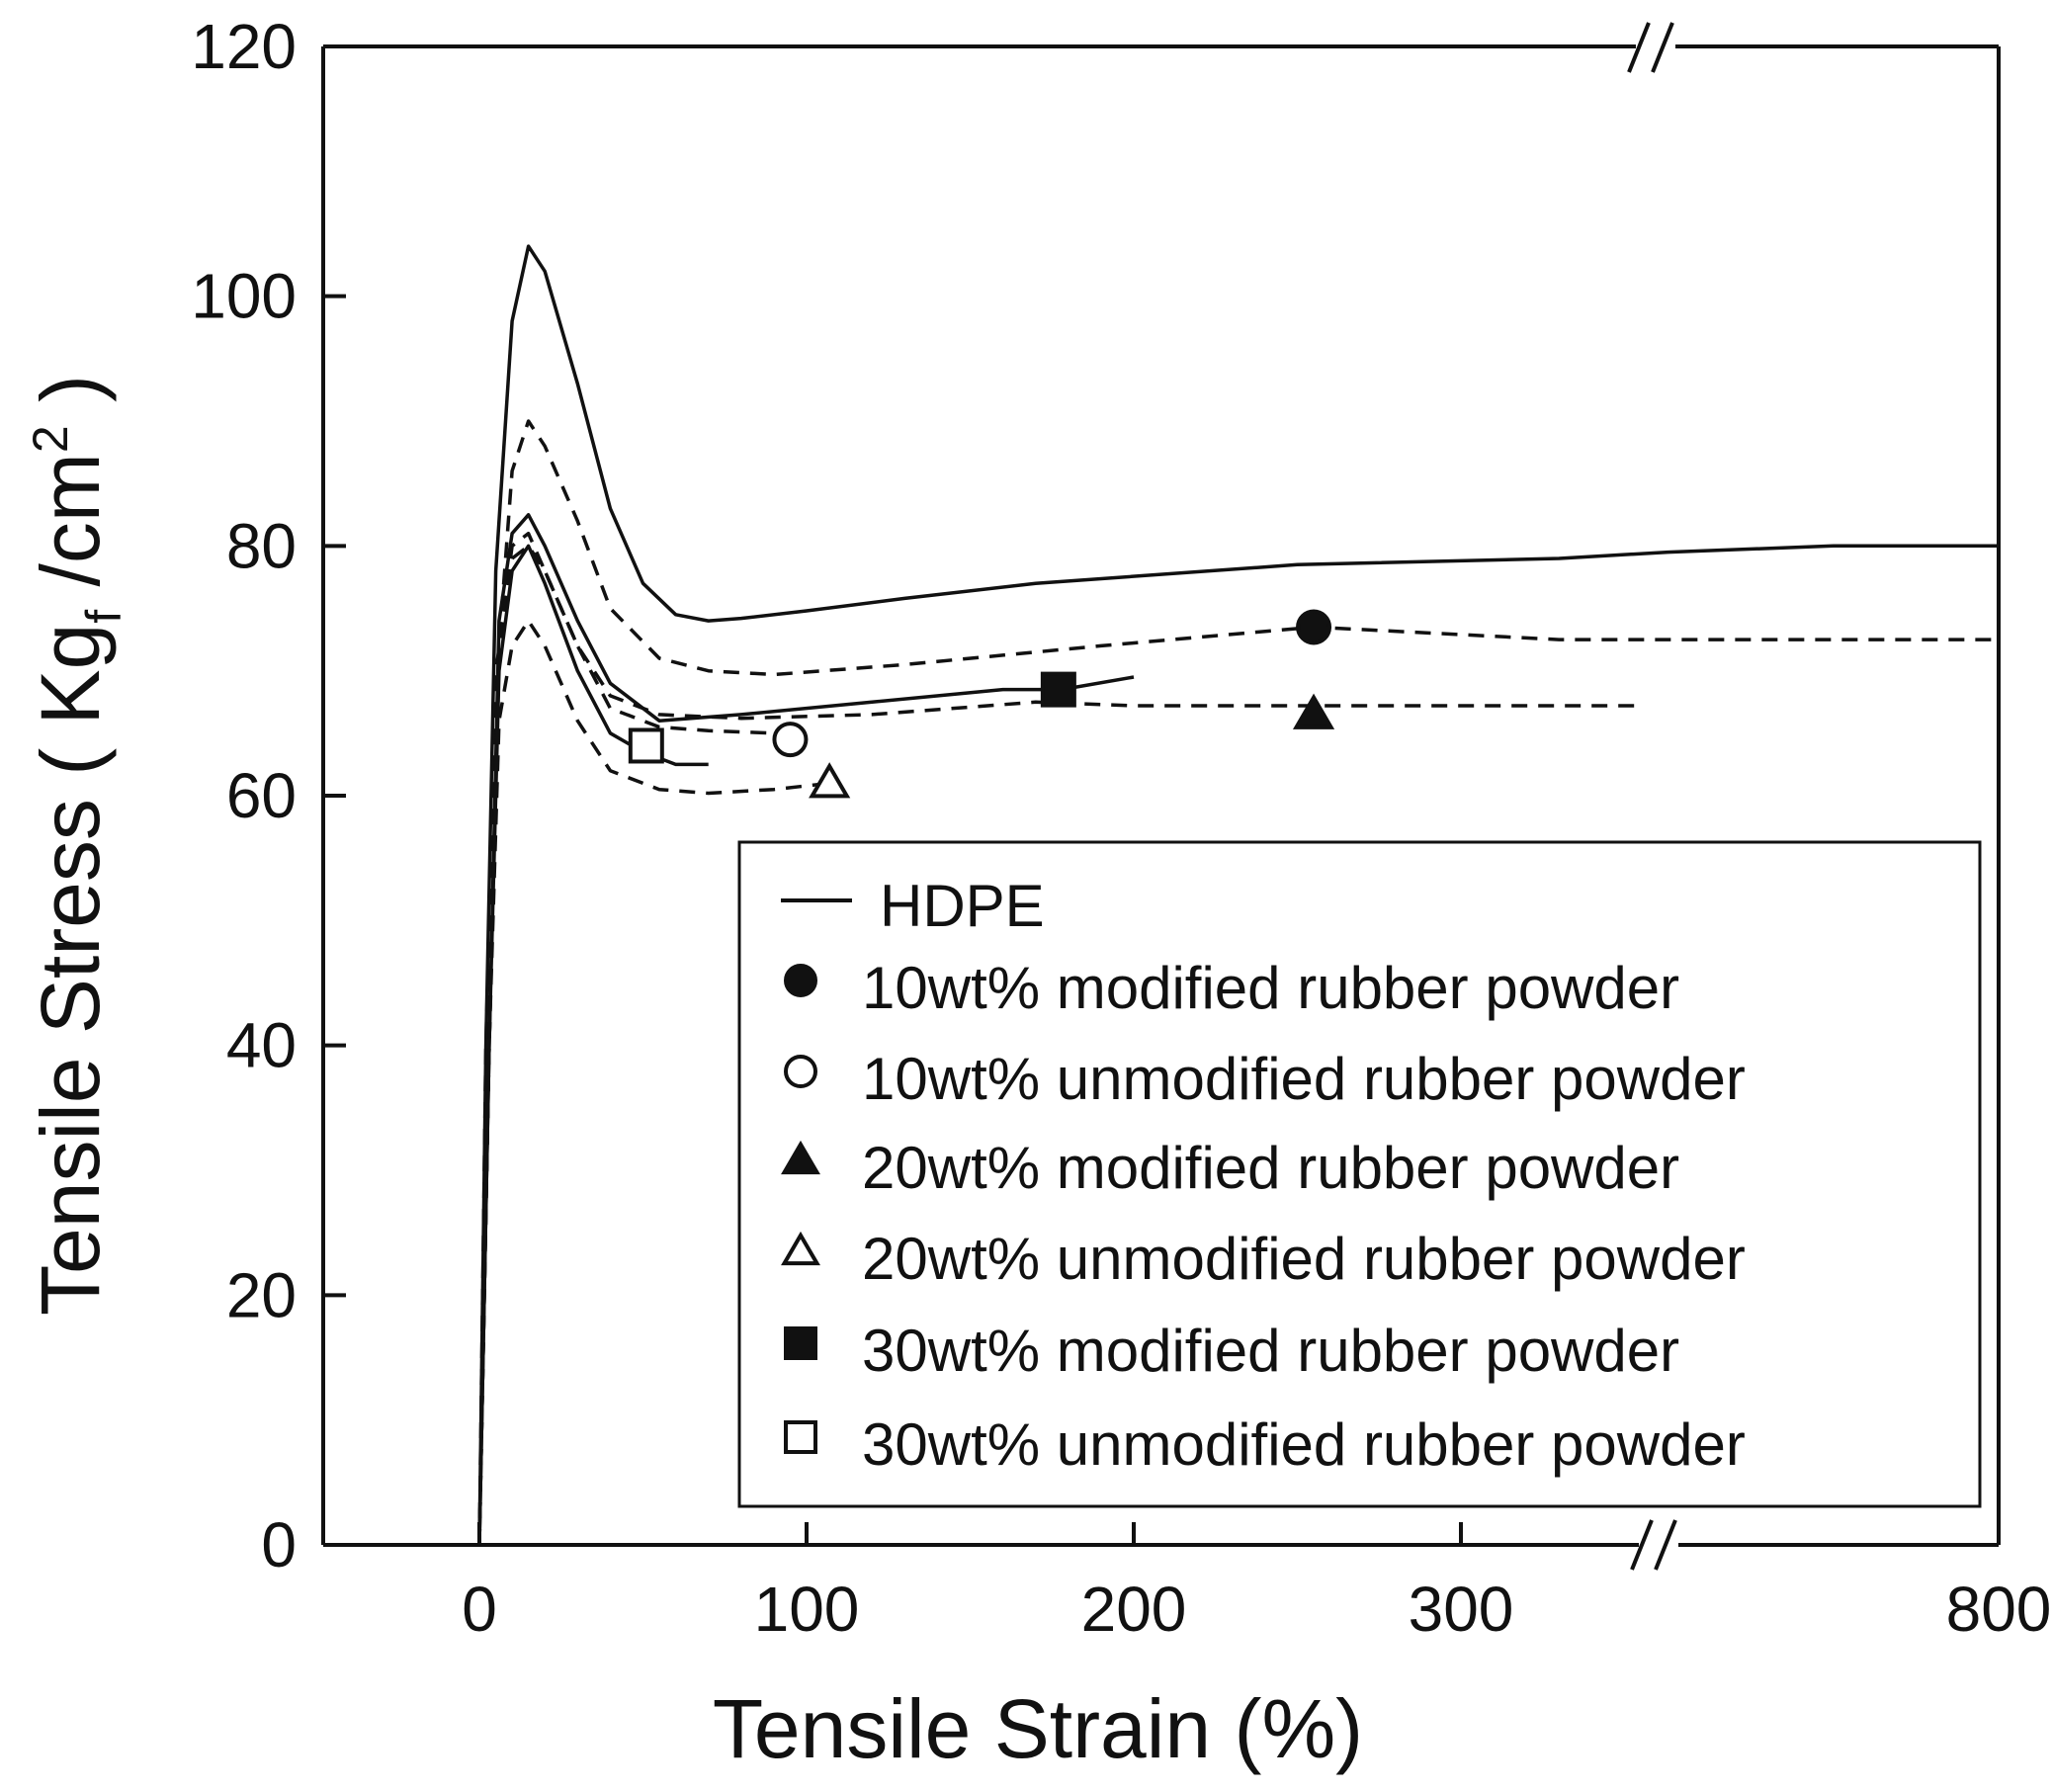 The image size is (2052, 1792). Describe the element at coordinates (1314, 711) in the screenshot. I see `marker-20wtpct-modified-rubber-powder` at that location.